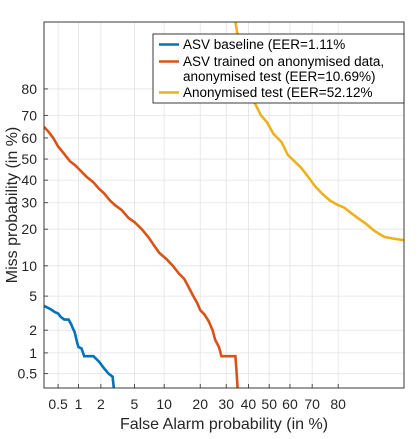  What do you see at coordinates (29, 138) in the screenshot?
I see `y-tick-label: 60` at bounding box center [29, 138].